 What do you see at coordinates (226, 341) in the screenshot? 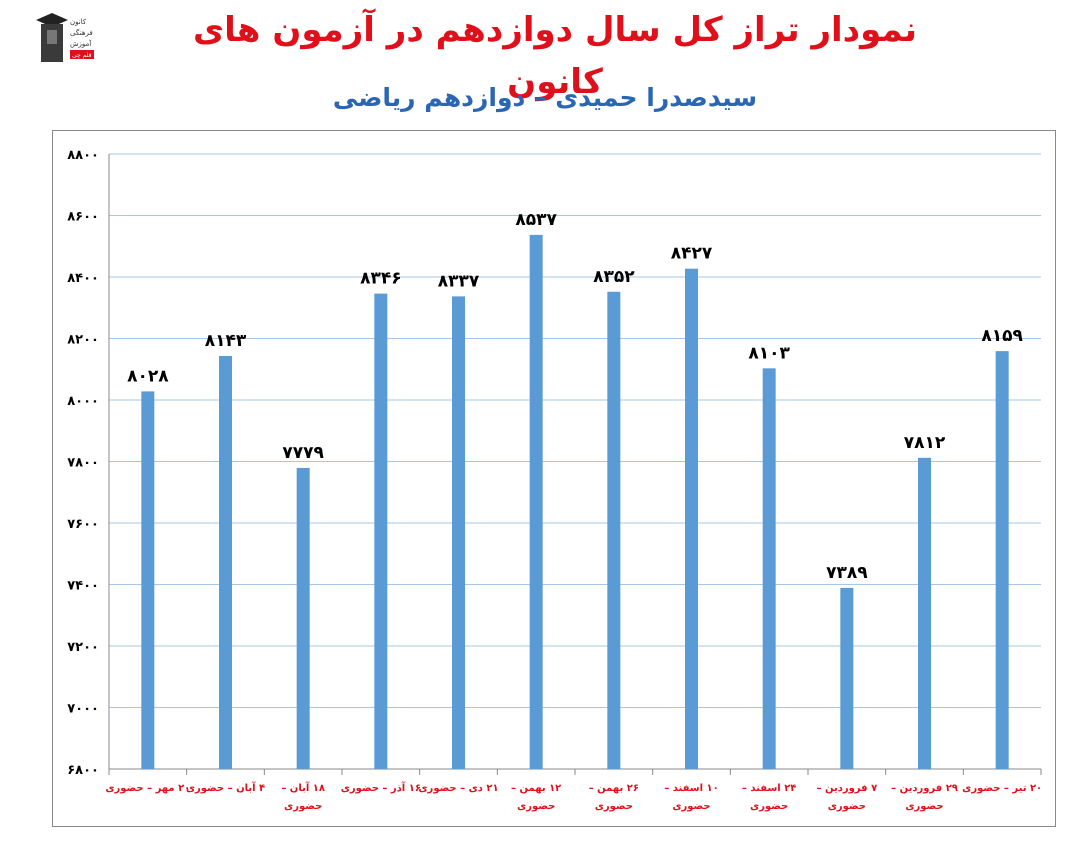
I see `data-label: ۸۱۴۳` at bounding box center [226, 341].